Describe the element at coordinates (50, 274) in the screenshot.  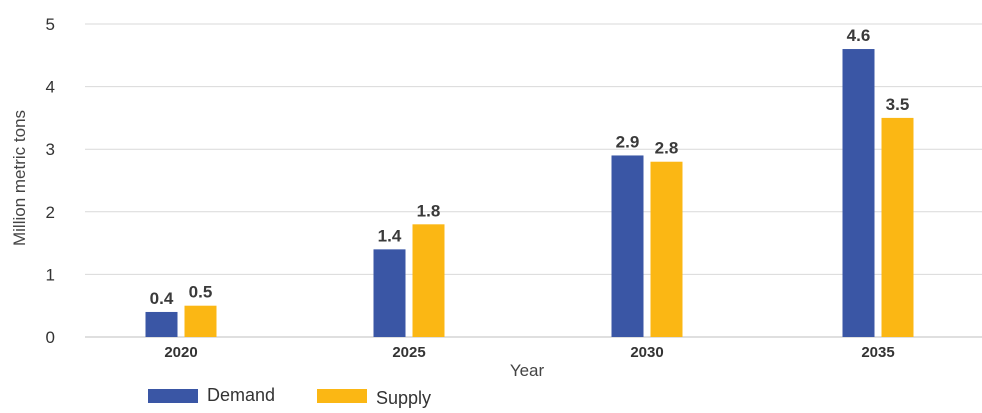
I see `y-tick-label: 1` at that location.